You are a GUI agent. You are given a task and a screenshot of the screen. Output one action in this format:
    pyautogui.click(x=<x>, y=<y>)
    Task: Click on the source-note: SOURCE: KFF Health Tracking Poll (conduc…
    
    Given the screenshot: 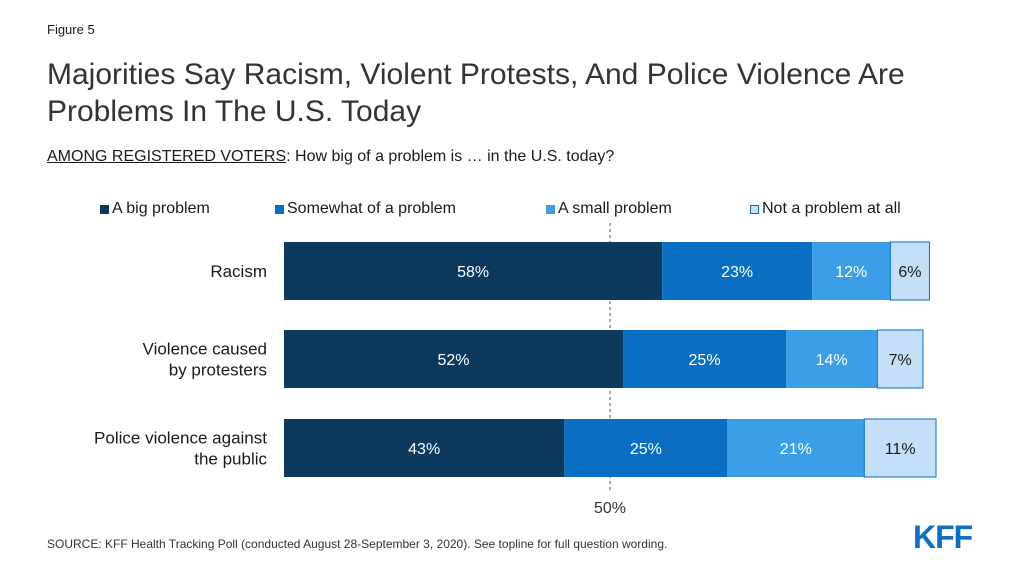 What is the action you would take?
    pyautogui.click(x=357, y=544)
    